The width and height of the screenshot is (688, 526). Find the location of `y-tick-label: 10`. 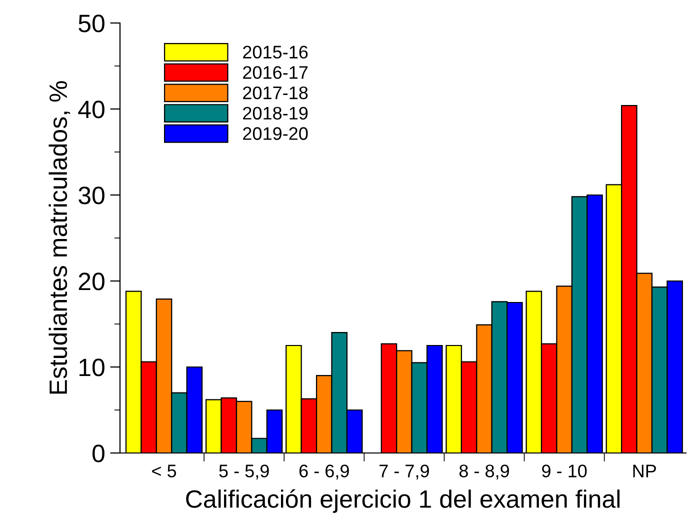

y-tick-label: 10 is located at coordinates (92, 367).